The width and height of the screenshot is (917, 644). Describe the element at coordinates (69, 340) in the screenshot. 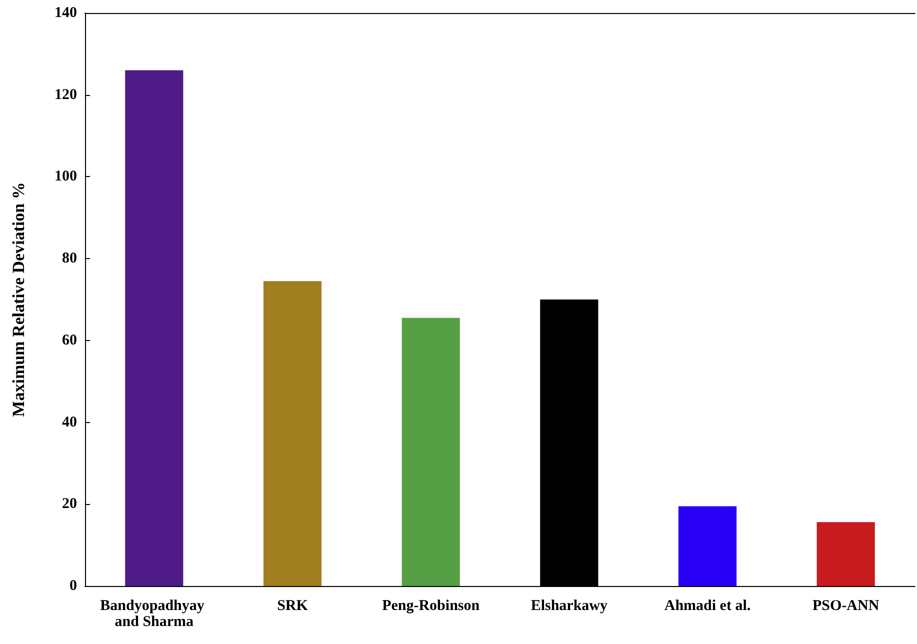

I see `y-tick-label: 60` at that location.